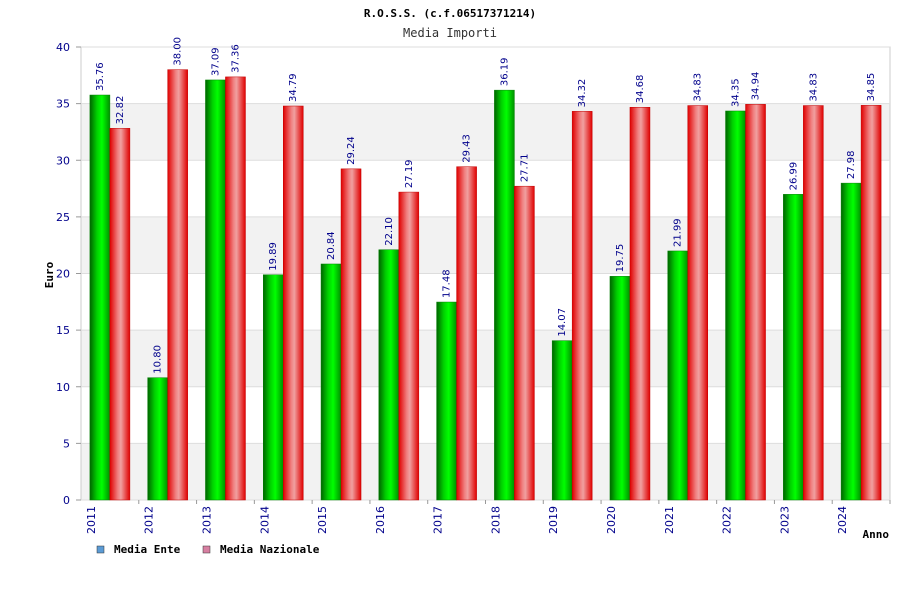 This screenshot has width=900, height=600. Describe the element at coordinates (389, 375) in the screenshot. I see `bar-media-ente-2016` at that location.